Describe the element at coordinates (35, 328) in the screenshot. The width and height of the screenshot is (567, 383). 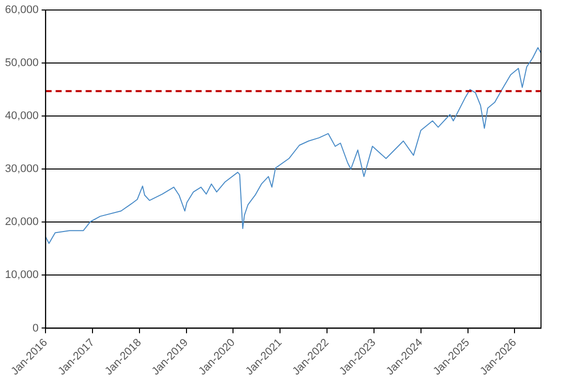
I see `y-tick-label: 0` at that location.